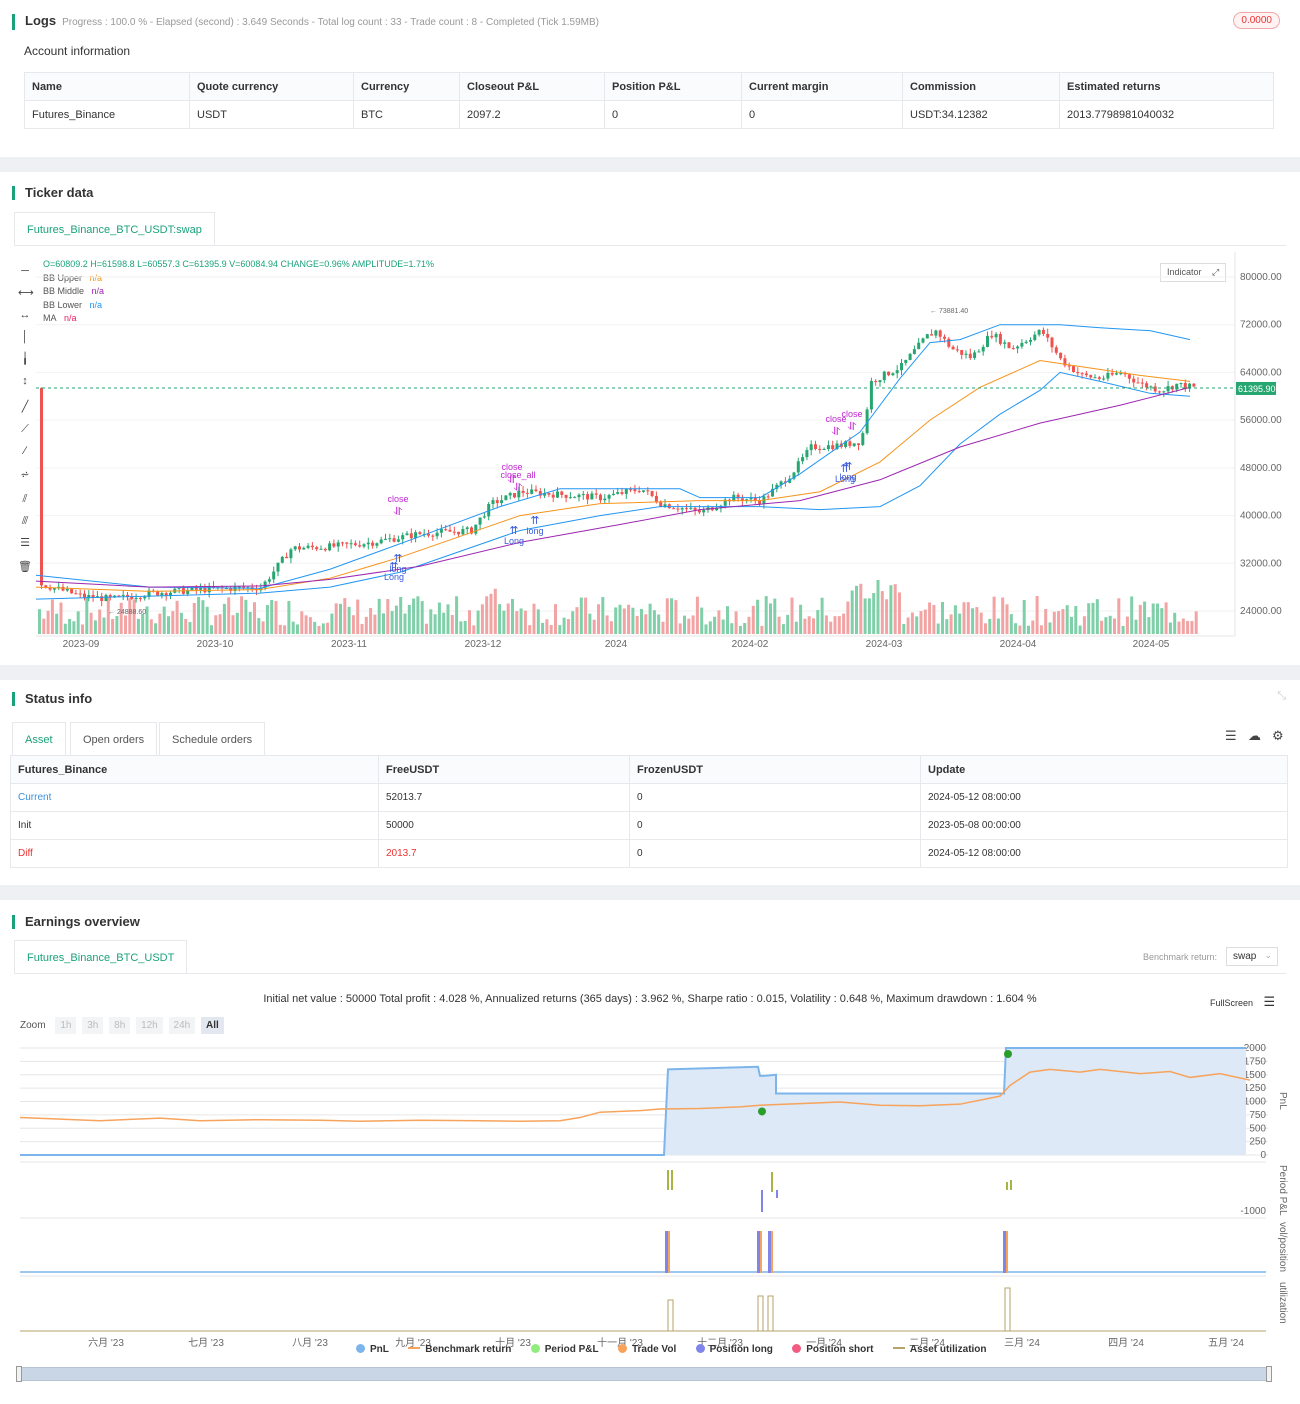  I want to click on tab-ticker-symbol: Futures_Binance_BTC_USDT:swap, so click(114, 229).